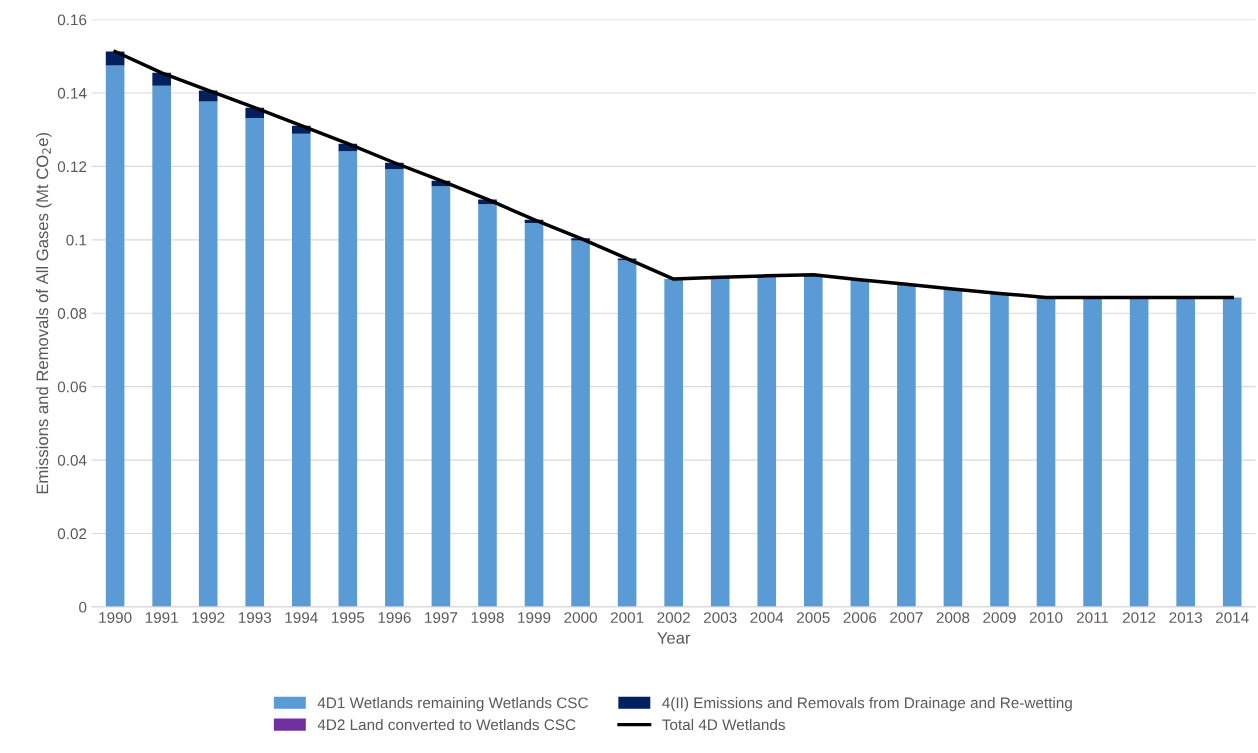 This screenshot has height=753, width=1258. Describe the element at coordinates (161, 617) in the screenshot. I see `x-tick-label: 1991` at that location.